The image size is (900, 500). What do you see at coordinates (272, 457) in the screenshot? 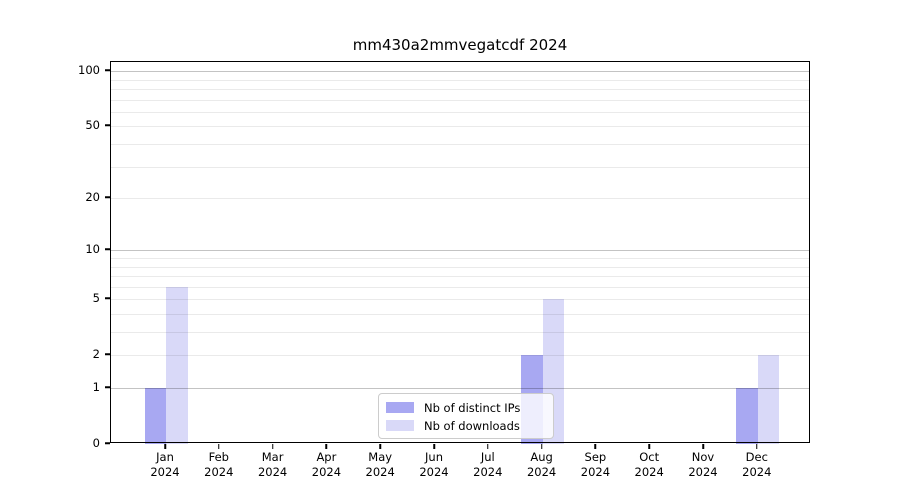
I see `x-tick-month: Mar` at bounding box center [272, 457].